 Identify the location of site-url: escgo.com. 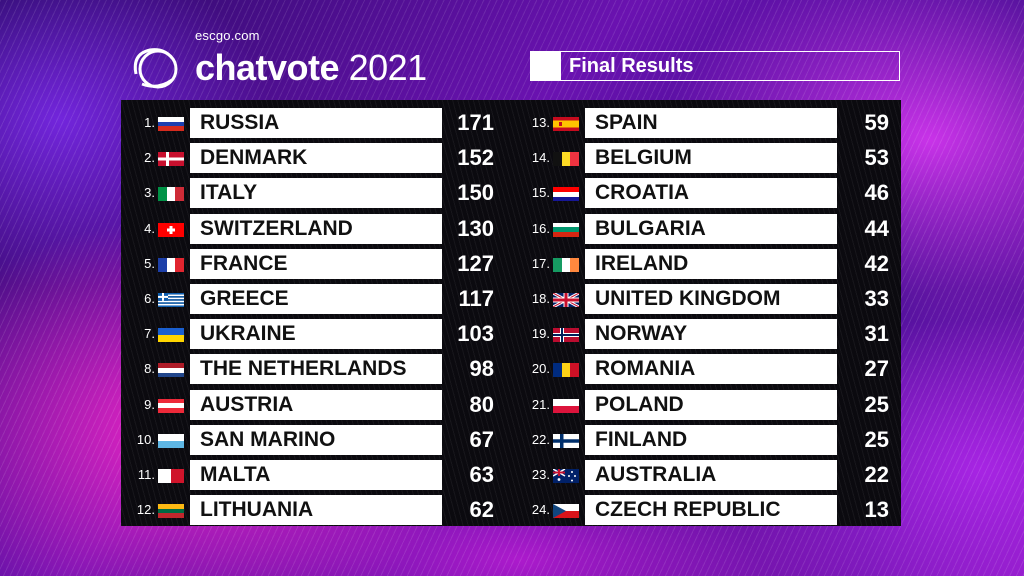
(227, 35).